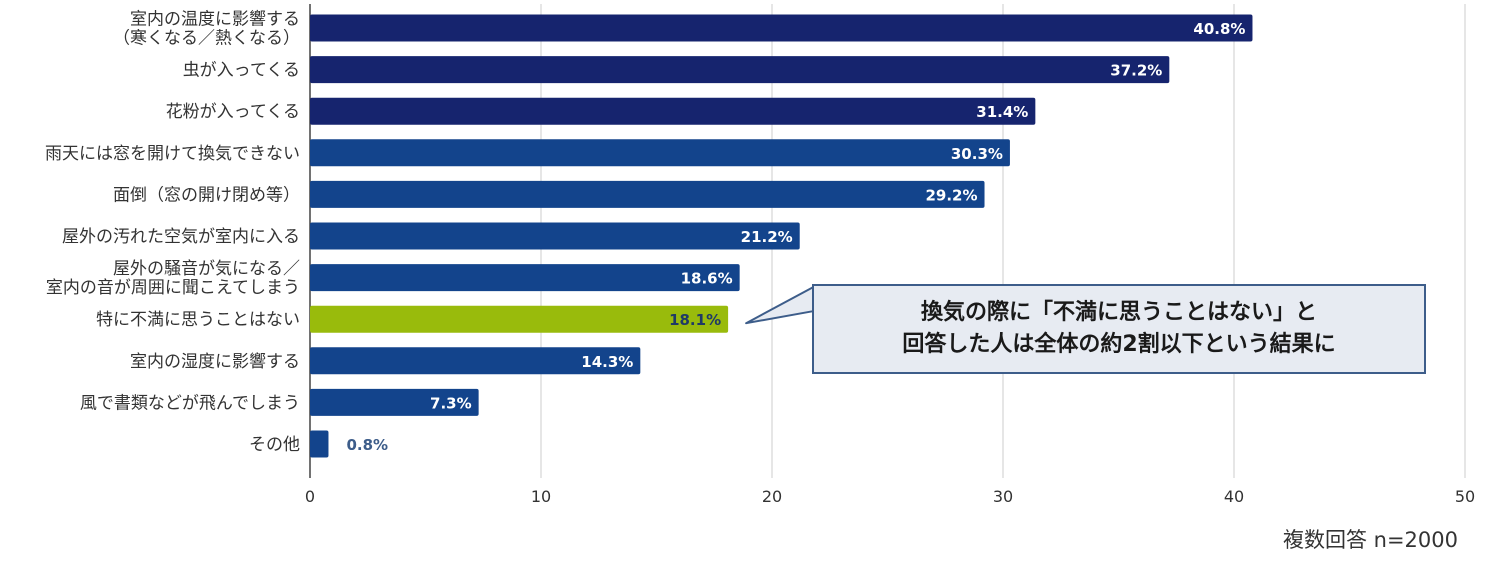  I want to click on annotation-line-2: 回答した人は全体の約2割以下という結果に, so click(1119, 344).